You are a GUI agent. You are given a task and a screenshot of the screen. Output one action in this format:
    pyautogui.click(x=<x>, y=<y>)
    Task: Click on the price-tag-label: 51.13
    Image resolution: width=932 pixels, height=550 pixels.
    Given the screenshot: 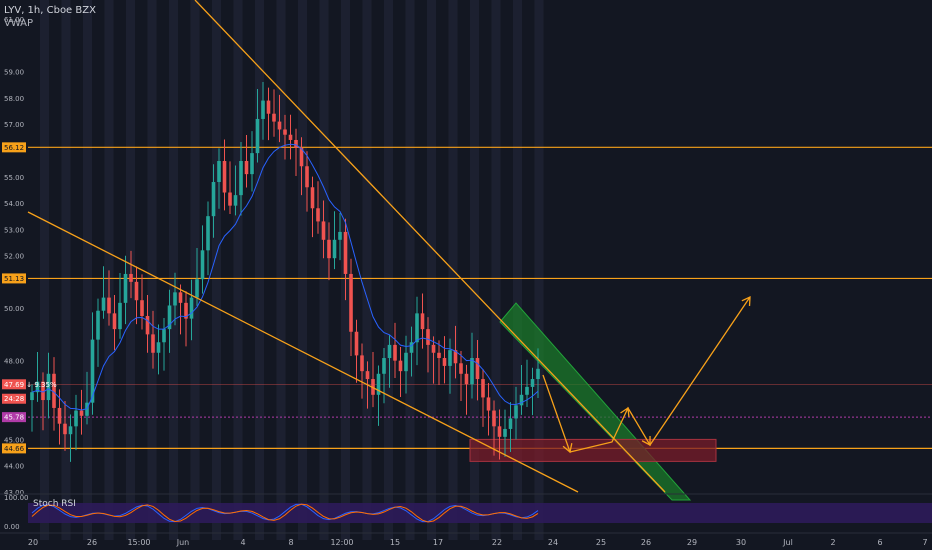 What is the action you would take?
    pyautogui.click(x=14, y=279)
    